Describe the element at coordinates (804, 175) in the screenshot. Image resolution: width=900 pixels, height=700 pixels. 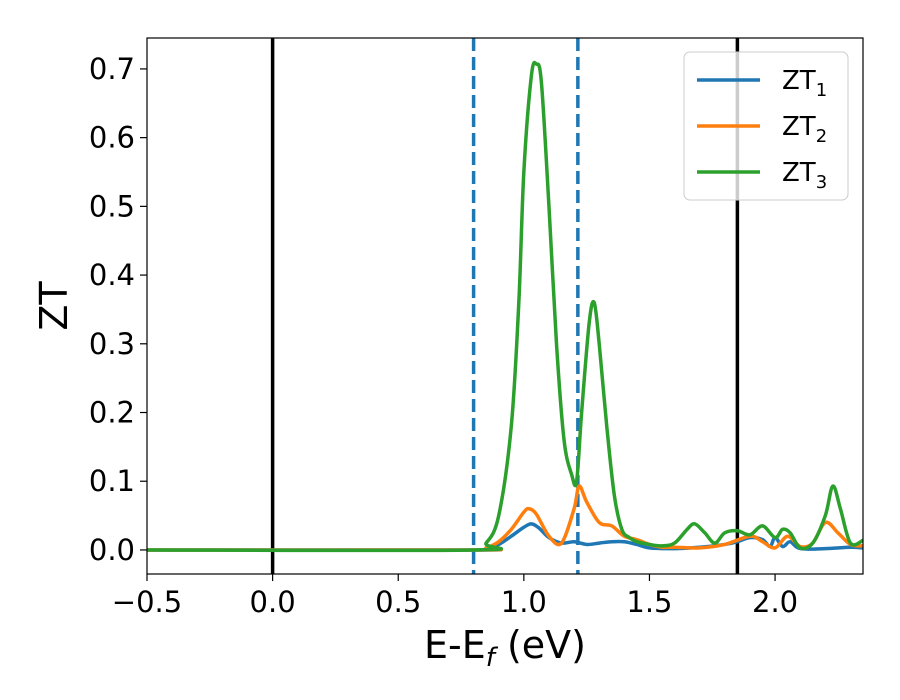
I see `legend-label-zt3: ZT3` at that location.